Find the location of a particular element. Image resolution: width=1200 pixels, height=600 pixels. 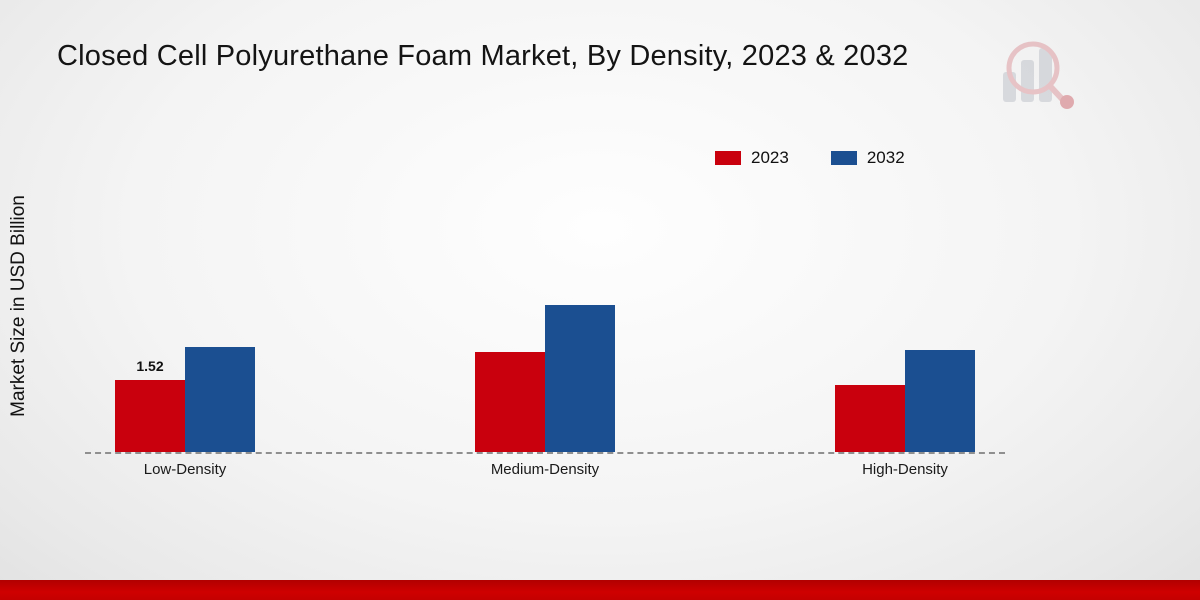

bar-group-High-Density: High-Density is located at coordinates (905, 414).